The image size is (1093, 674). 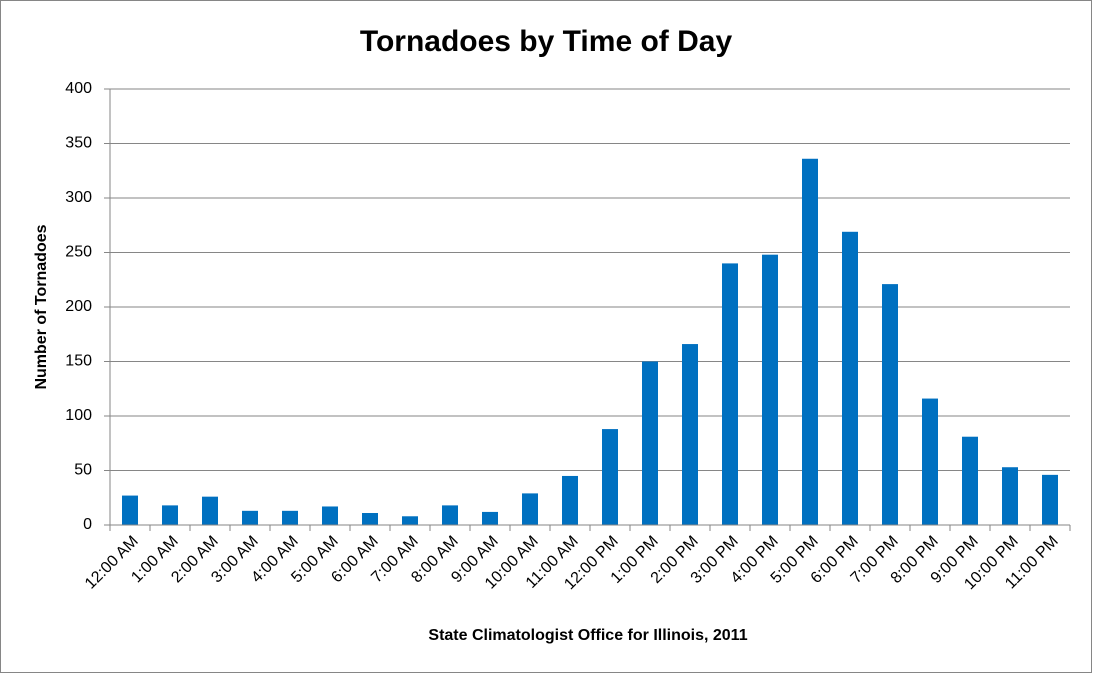 What do you see at coordinates (78, 143) in the screenshot?
I see `y-tick-label: 350` at bounding box center [78, 143].